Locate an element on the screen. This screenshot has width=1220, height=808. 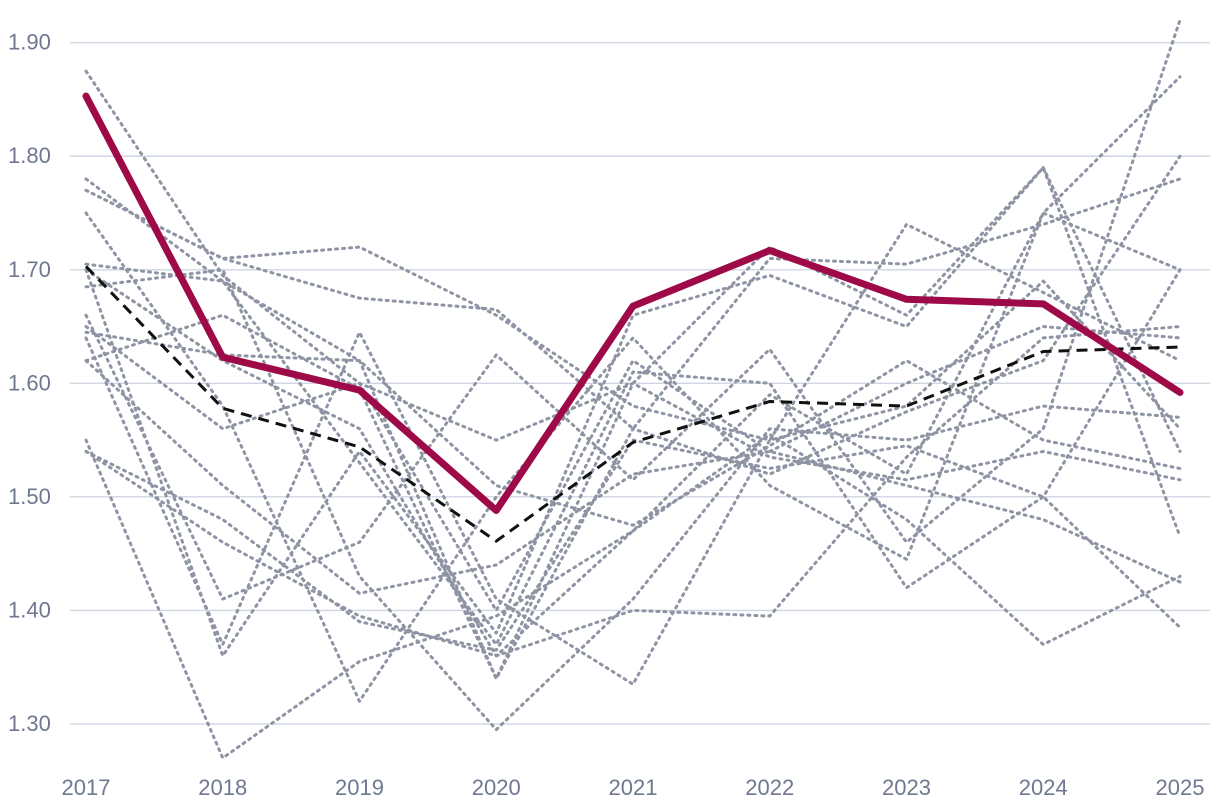
y-tick-label: 1.70 is located at coordinates (29, 269).